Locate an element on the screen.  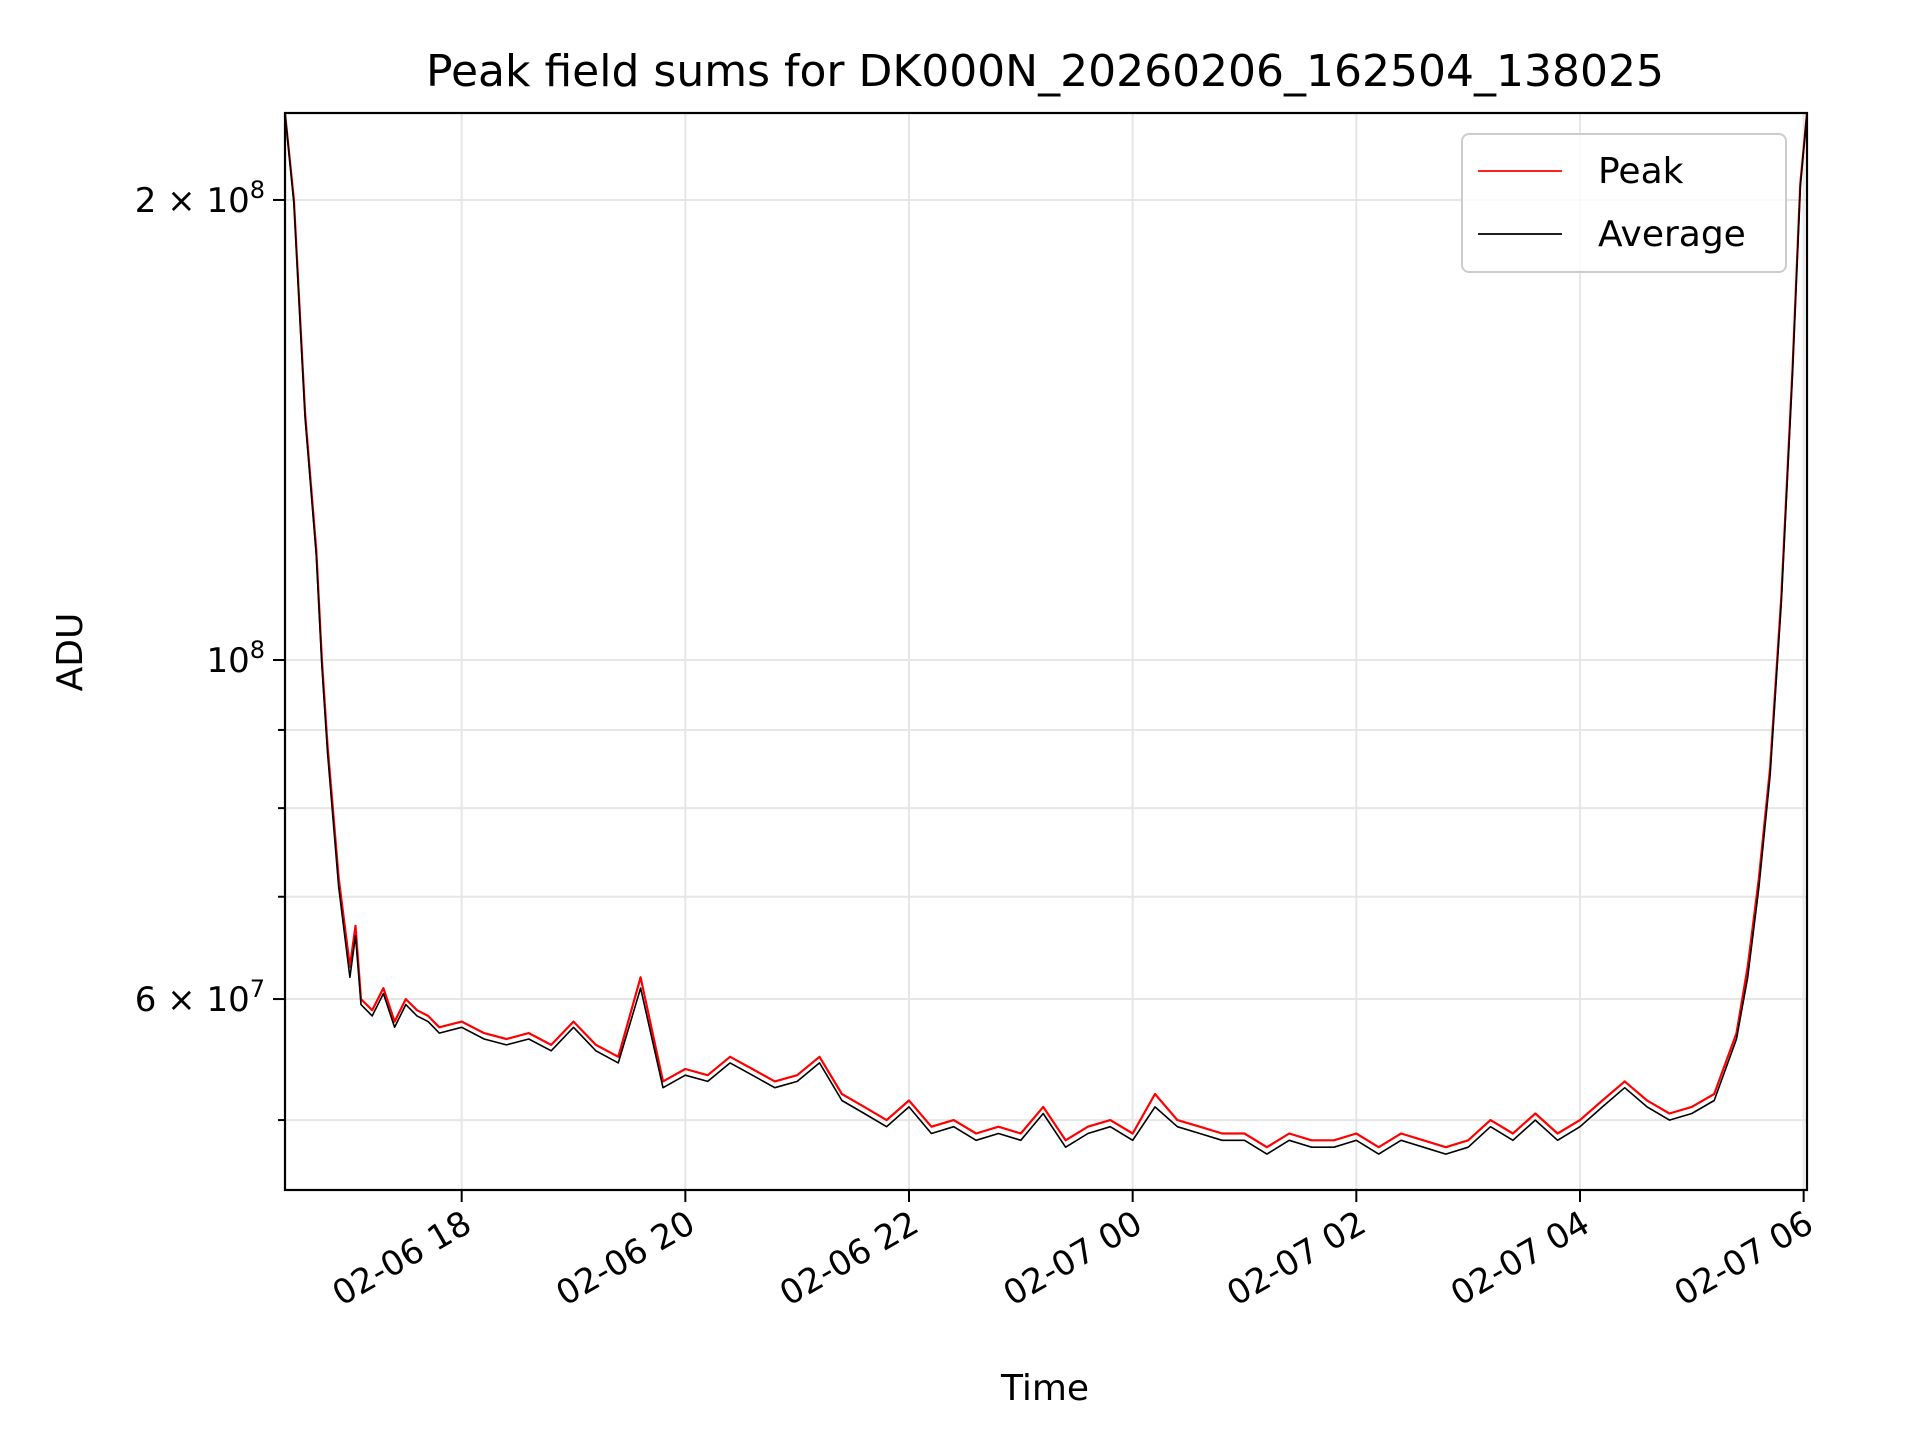
legend-box is located at coordinates (1624, 203).